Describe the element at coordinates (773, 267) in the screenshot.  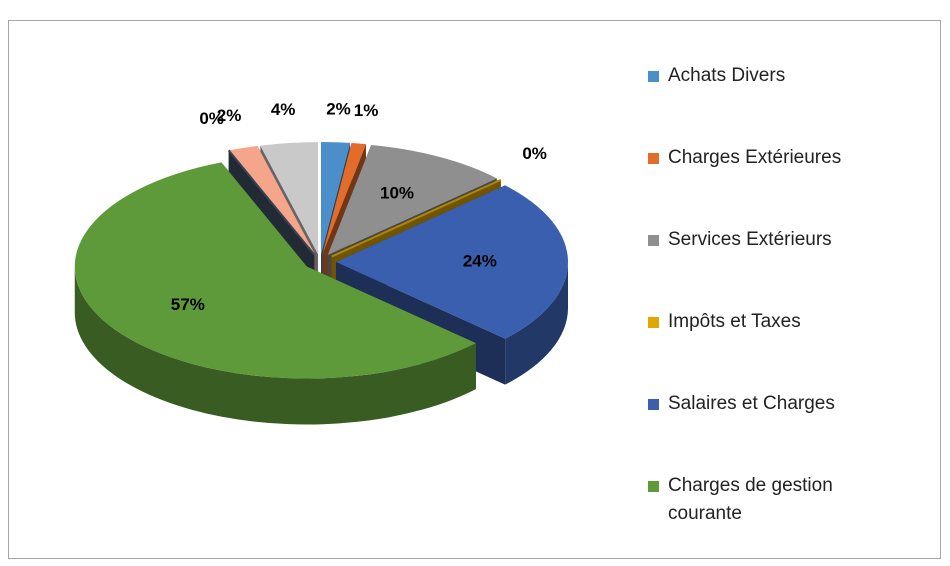
I see `legend-item: Services Extérieurs` at that location.